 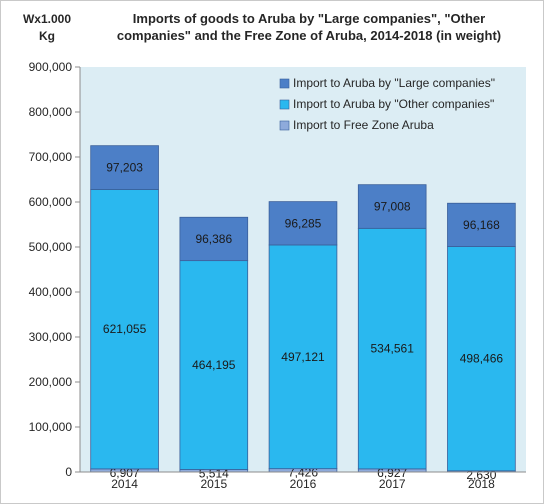 I want to click on y-tick-label: 400,000, so click(x=51, y=292).